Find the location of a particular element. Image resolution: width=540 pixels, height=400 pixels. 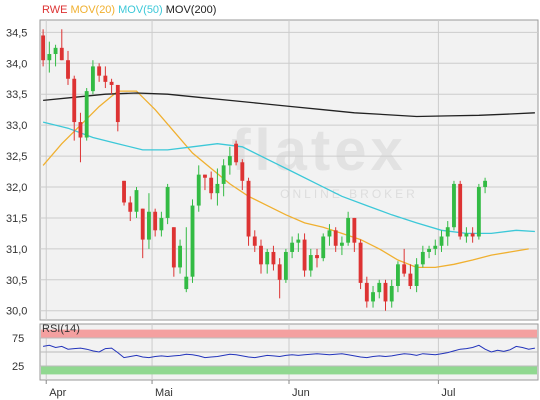

legend-entry: MOV(200) is located at coordinates (191, 10).